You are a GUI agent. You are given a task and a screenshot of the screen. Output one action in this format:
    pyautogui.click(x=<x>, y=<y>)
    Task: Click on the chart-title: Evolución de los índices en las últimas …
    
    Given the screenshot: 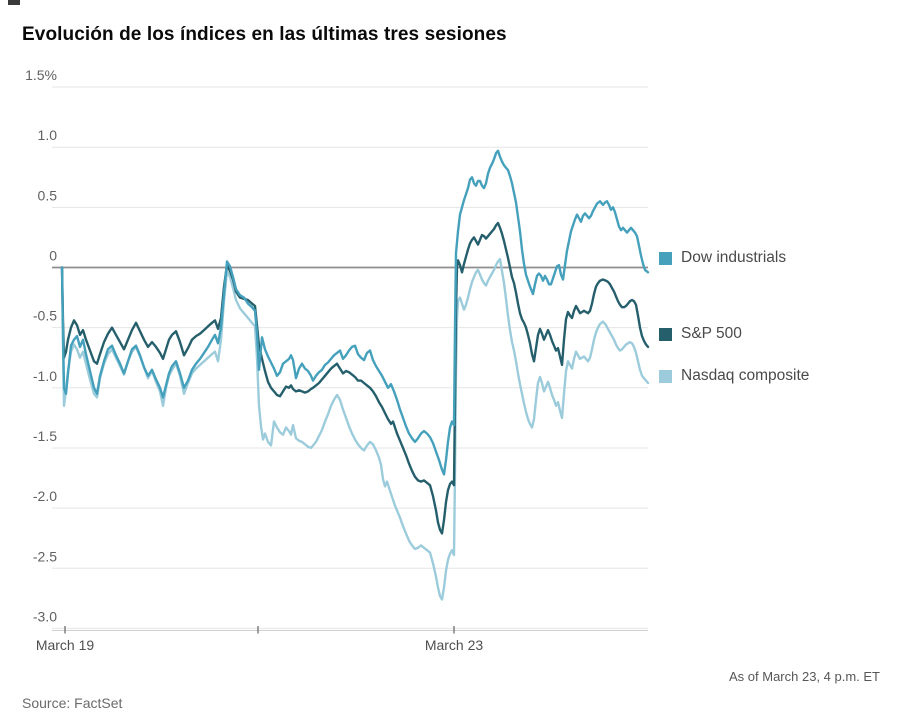 What is the action you would take?
    pyautogui.click(x=264, y=34)
    